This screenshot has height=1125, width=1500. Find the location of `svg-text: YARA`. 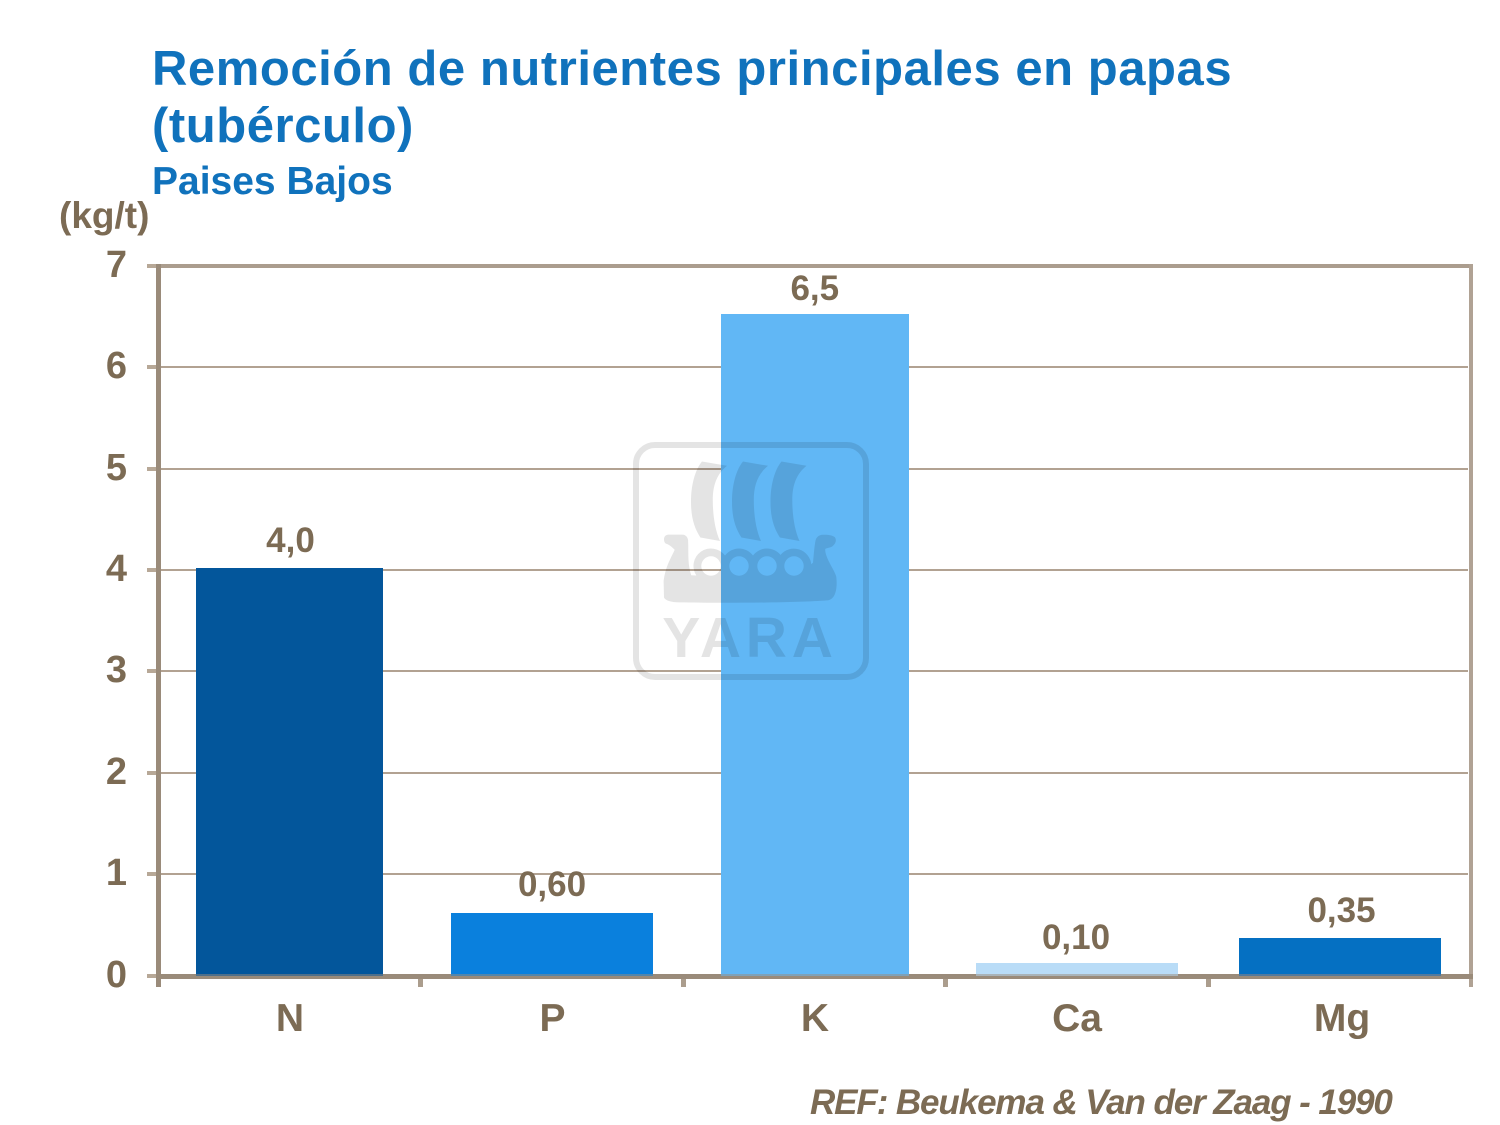

svg-text: YARA is located at coordinates (749, 638).